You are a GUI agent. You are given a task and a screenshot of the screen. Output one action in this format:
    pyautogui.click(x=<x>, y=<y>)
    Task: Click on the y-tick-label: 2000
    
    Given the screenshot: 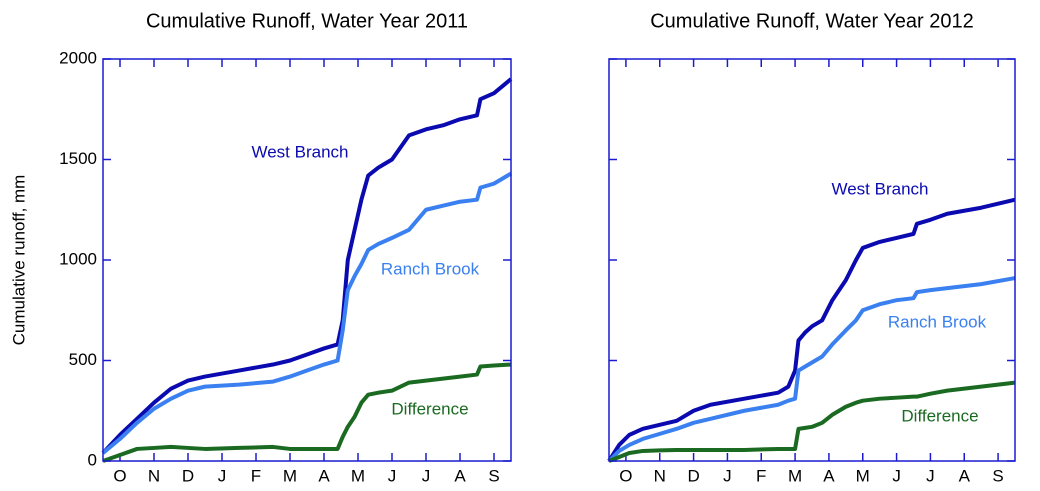 What is the action you would take?
    pyautogui.click(x=78, y=57)
    